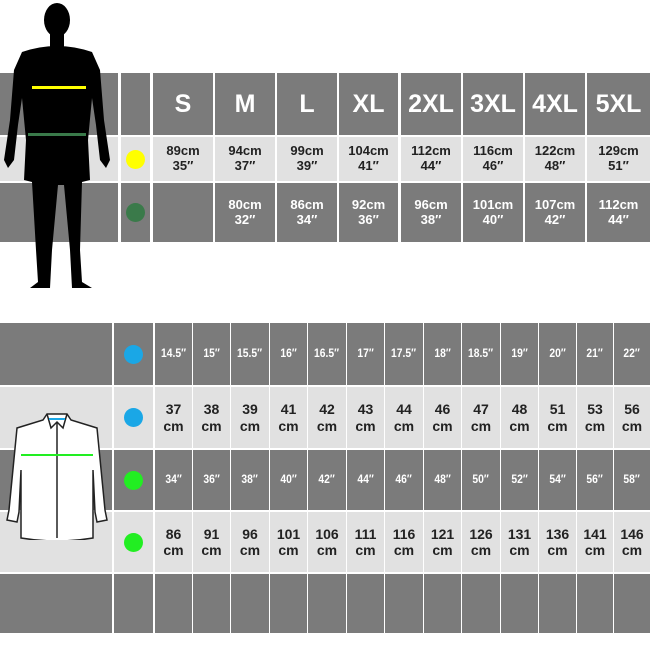  I want to click on measurement-cell: 94cm 37″, so click(245, 159).